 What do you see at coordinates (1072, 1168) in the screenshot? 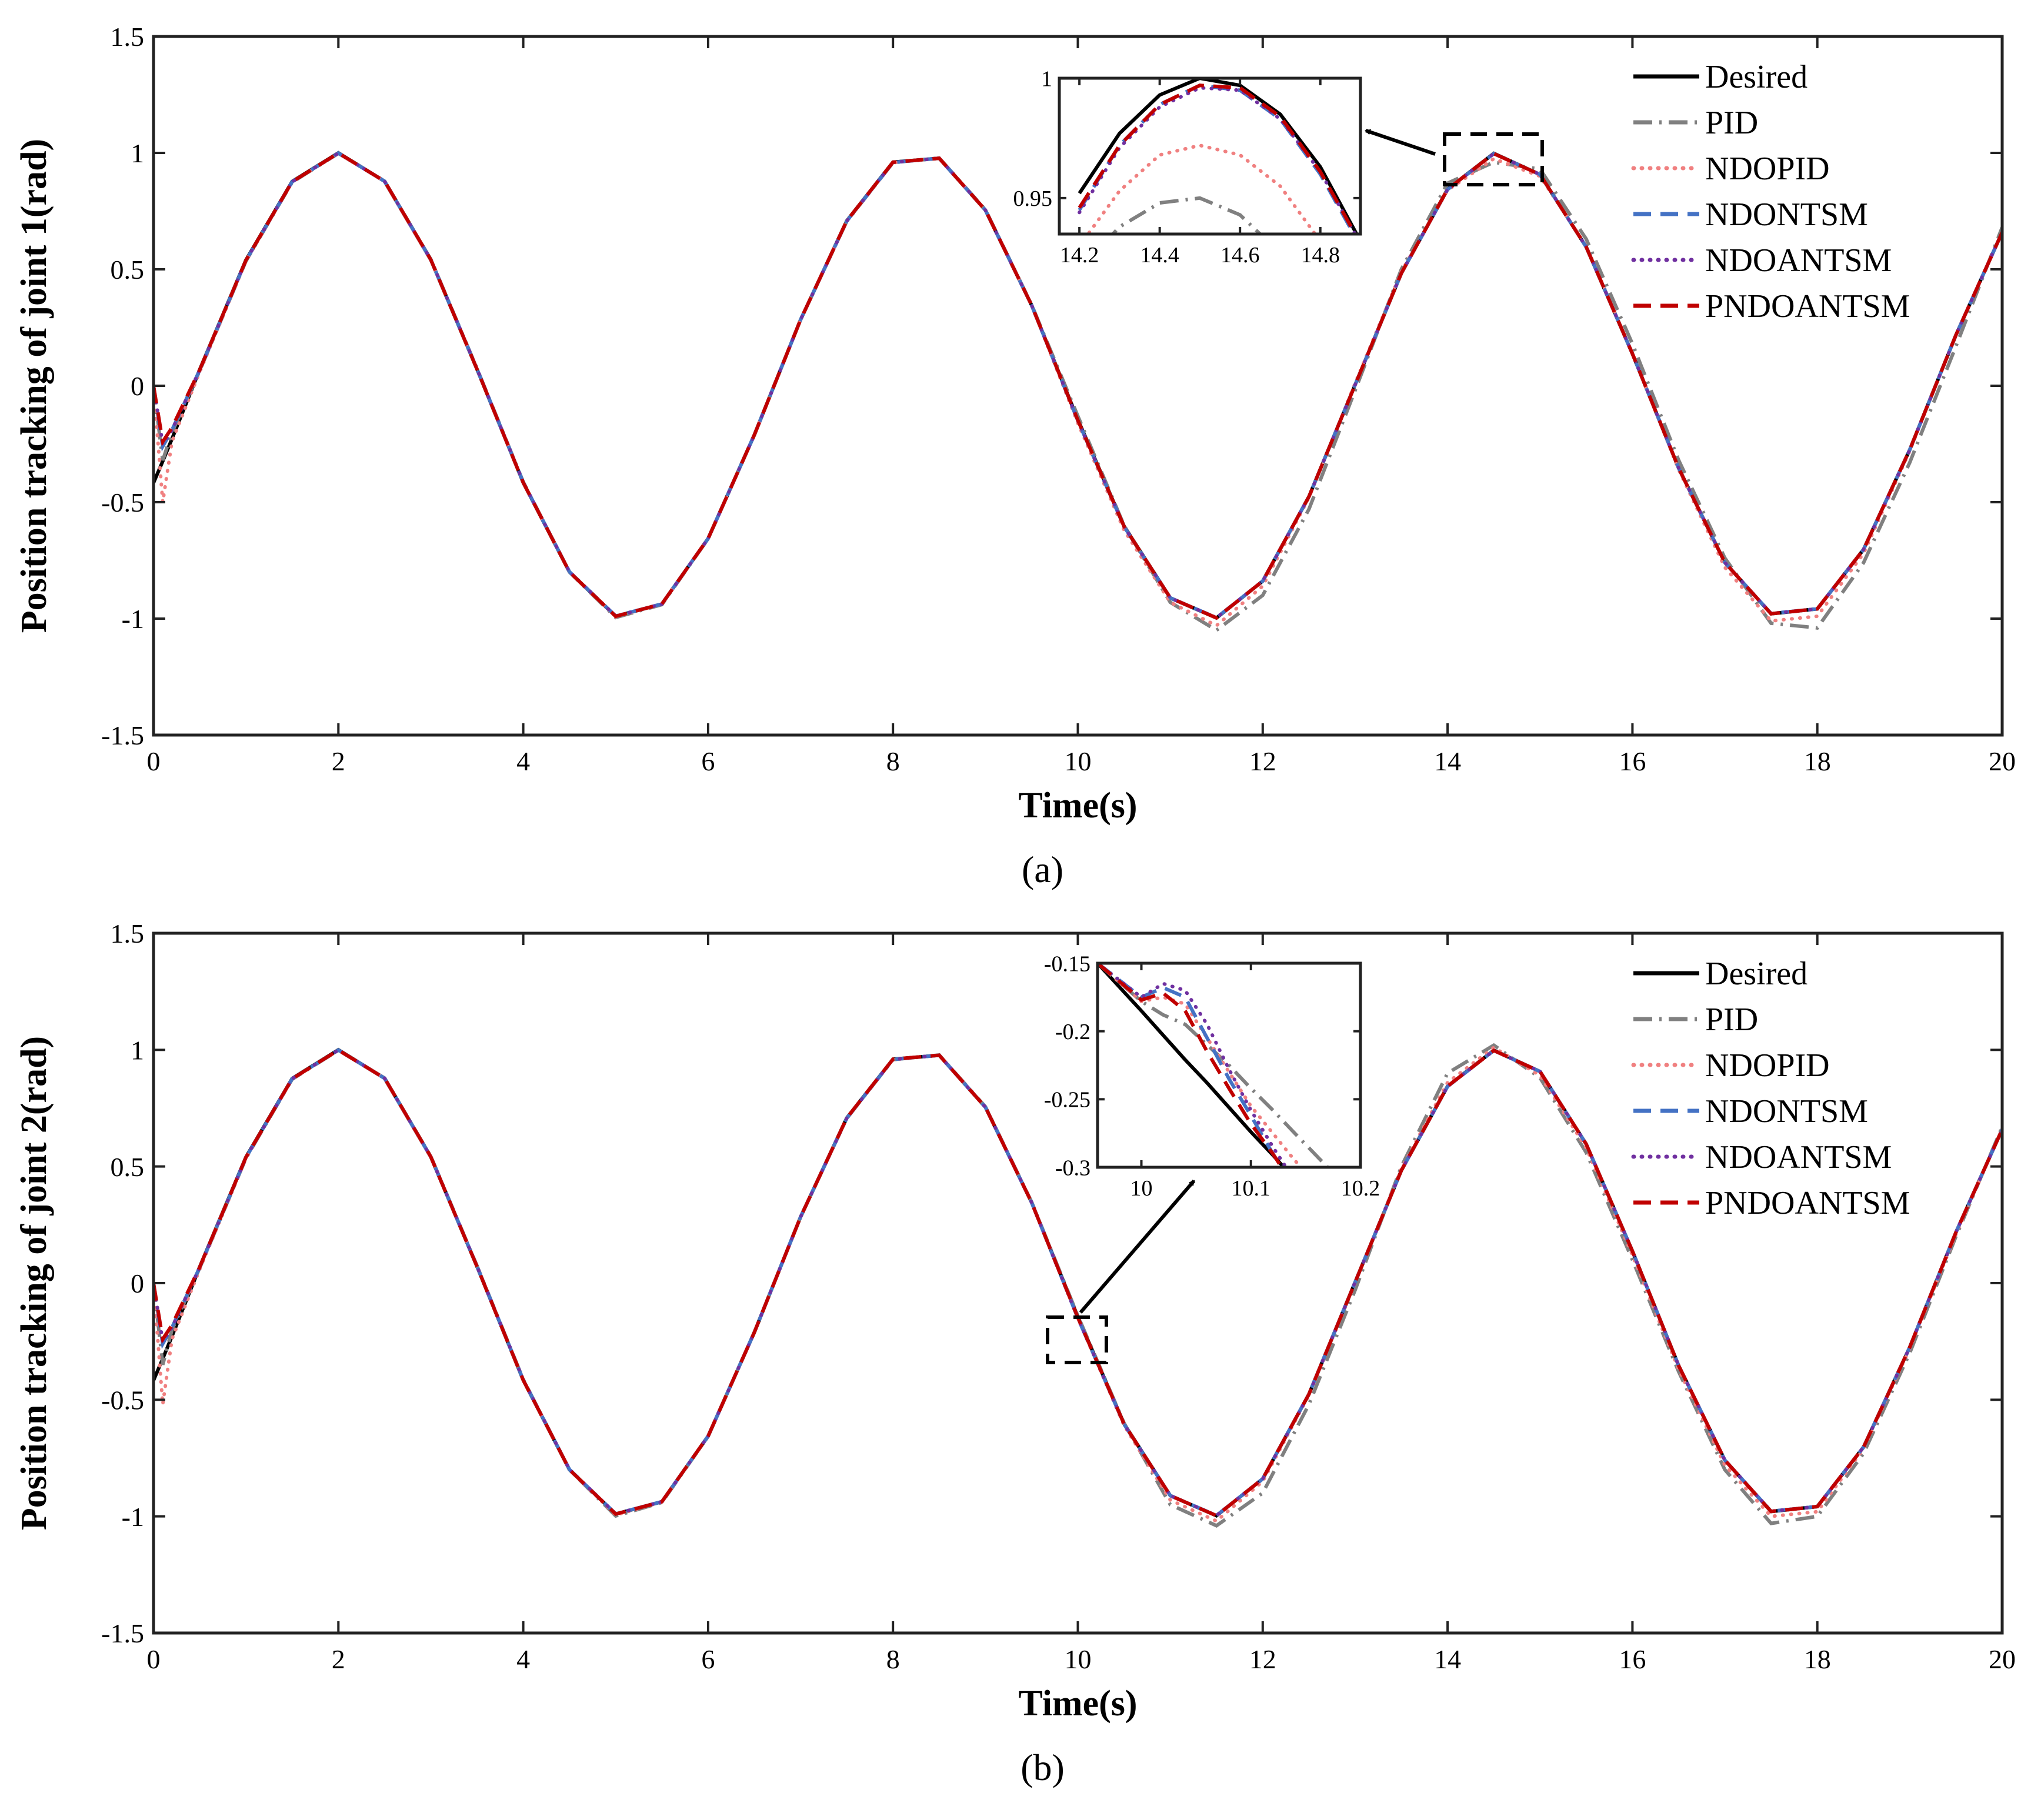
I see `y-tick-label: -0.3` at bounding box center [1072, 1168].